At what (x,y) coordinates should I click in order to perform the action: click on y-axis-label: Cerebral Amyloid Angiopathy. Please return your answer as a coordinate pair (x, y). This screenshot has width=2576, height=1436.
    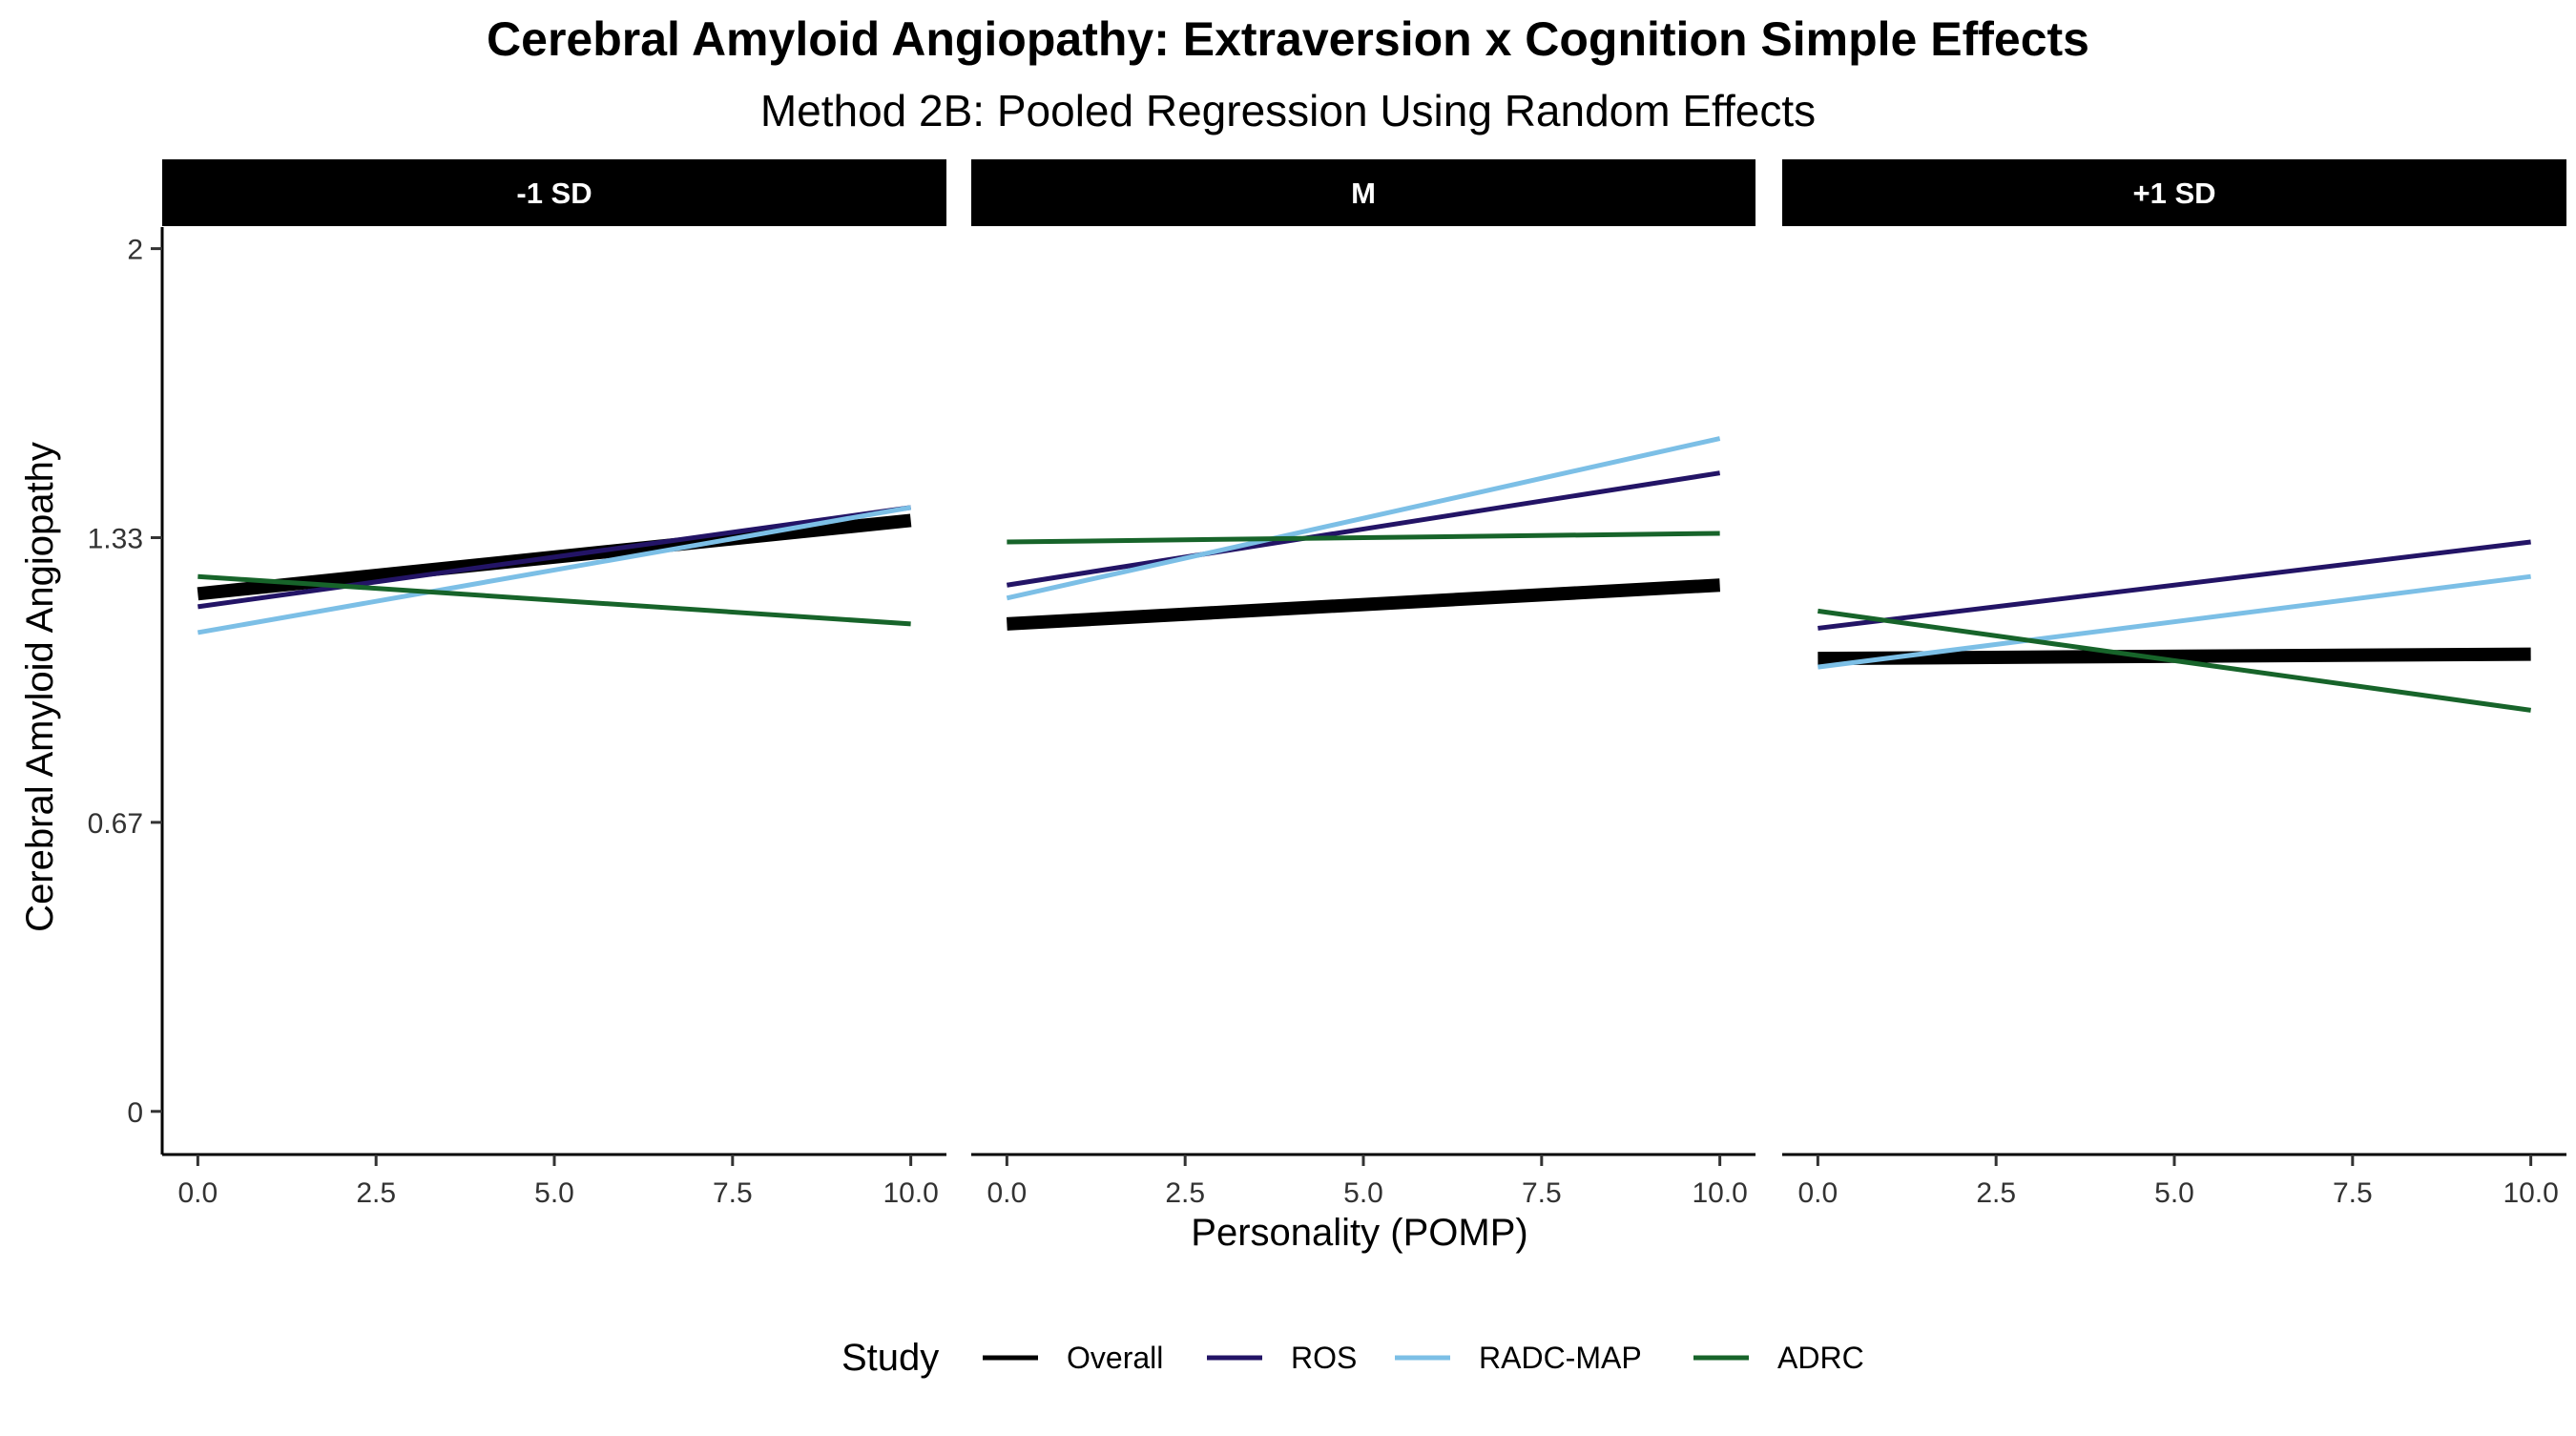
    Looking at the image, I should click on (40, 687).